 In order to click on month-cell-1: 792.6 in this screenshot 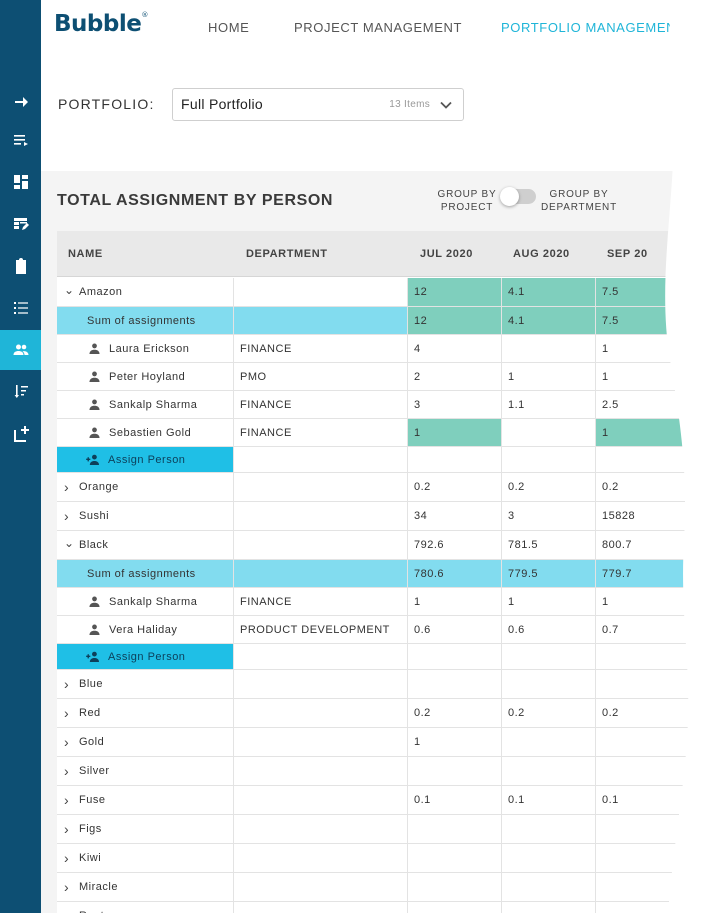, I will do `click(455, 545)`.